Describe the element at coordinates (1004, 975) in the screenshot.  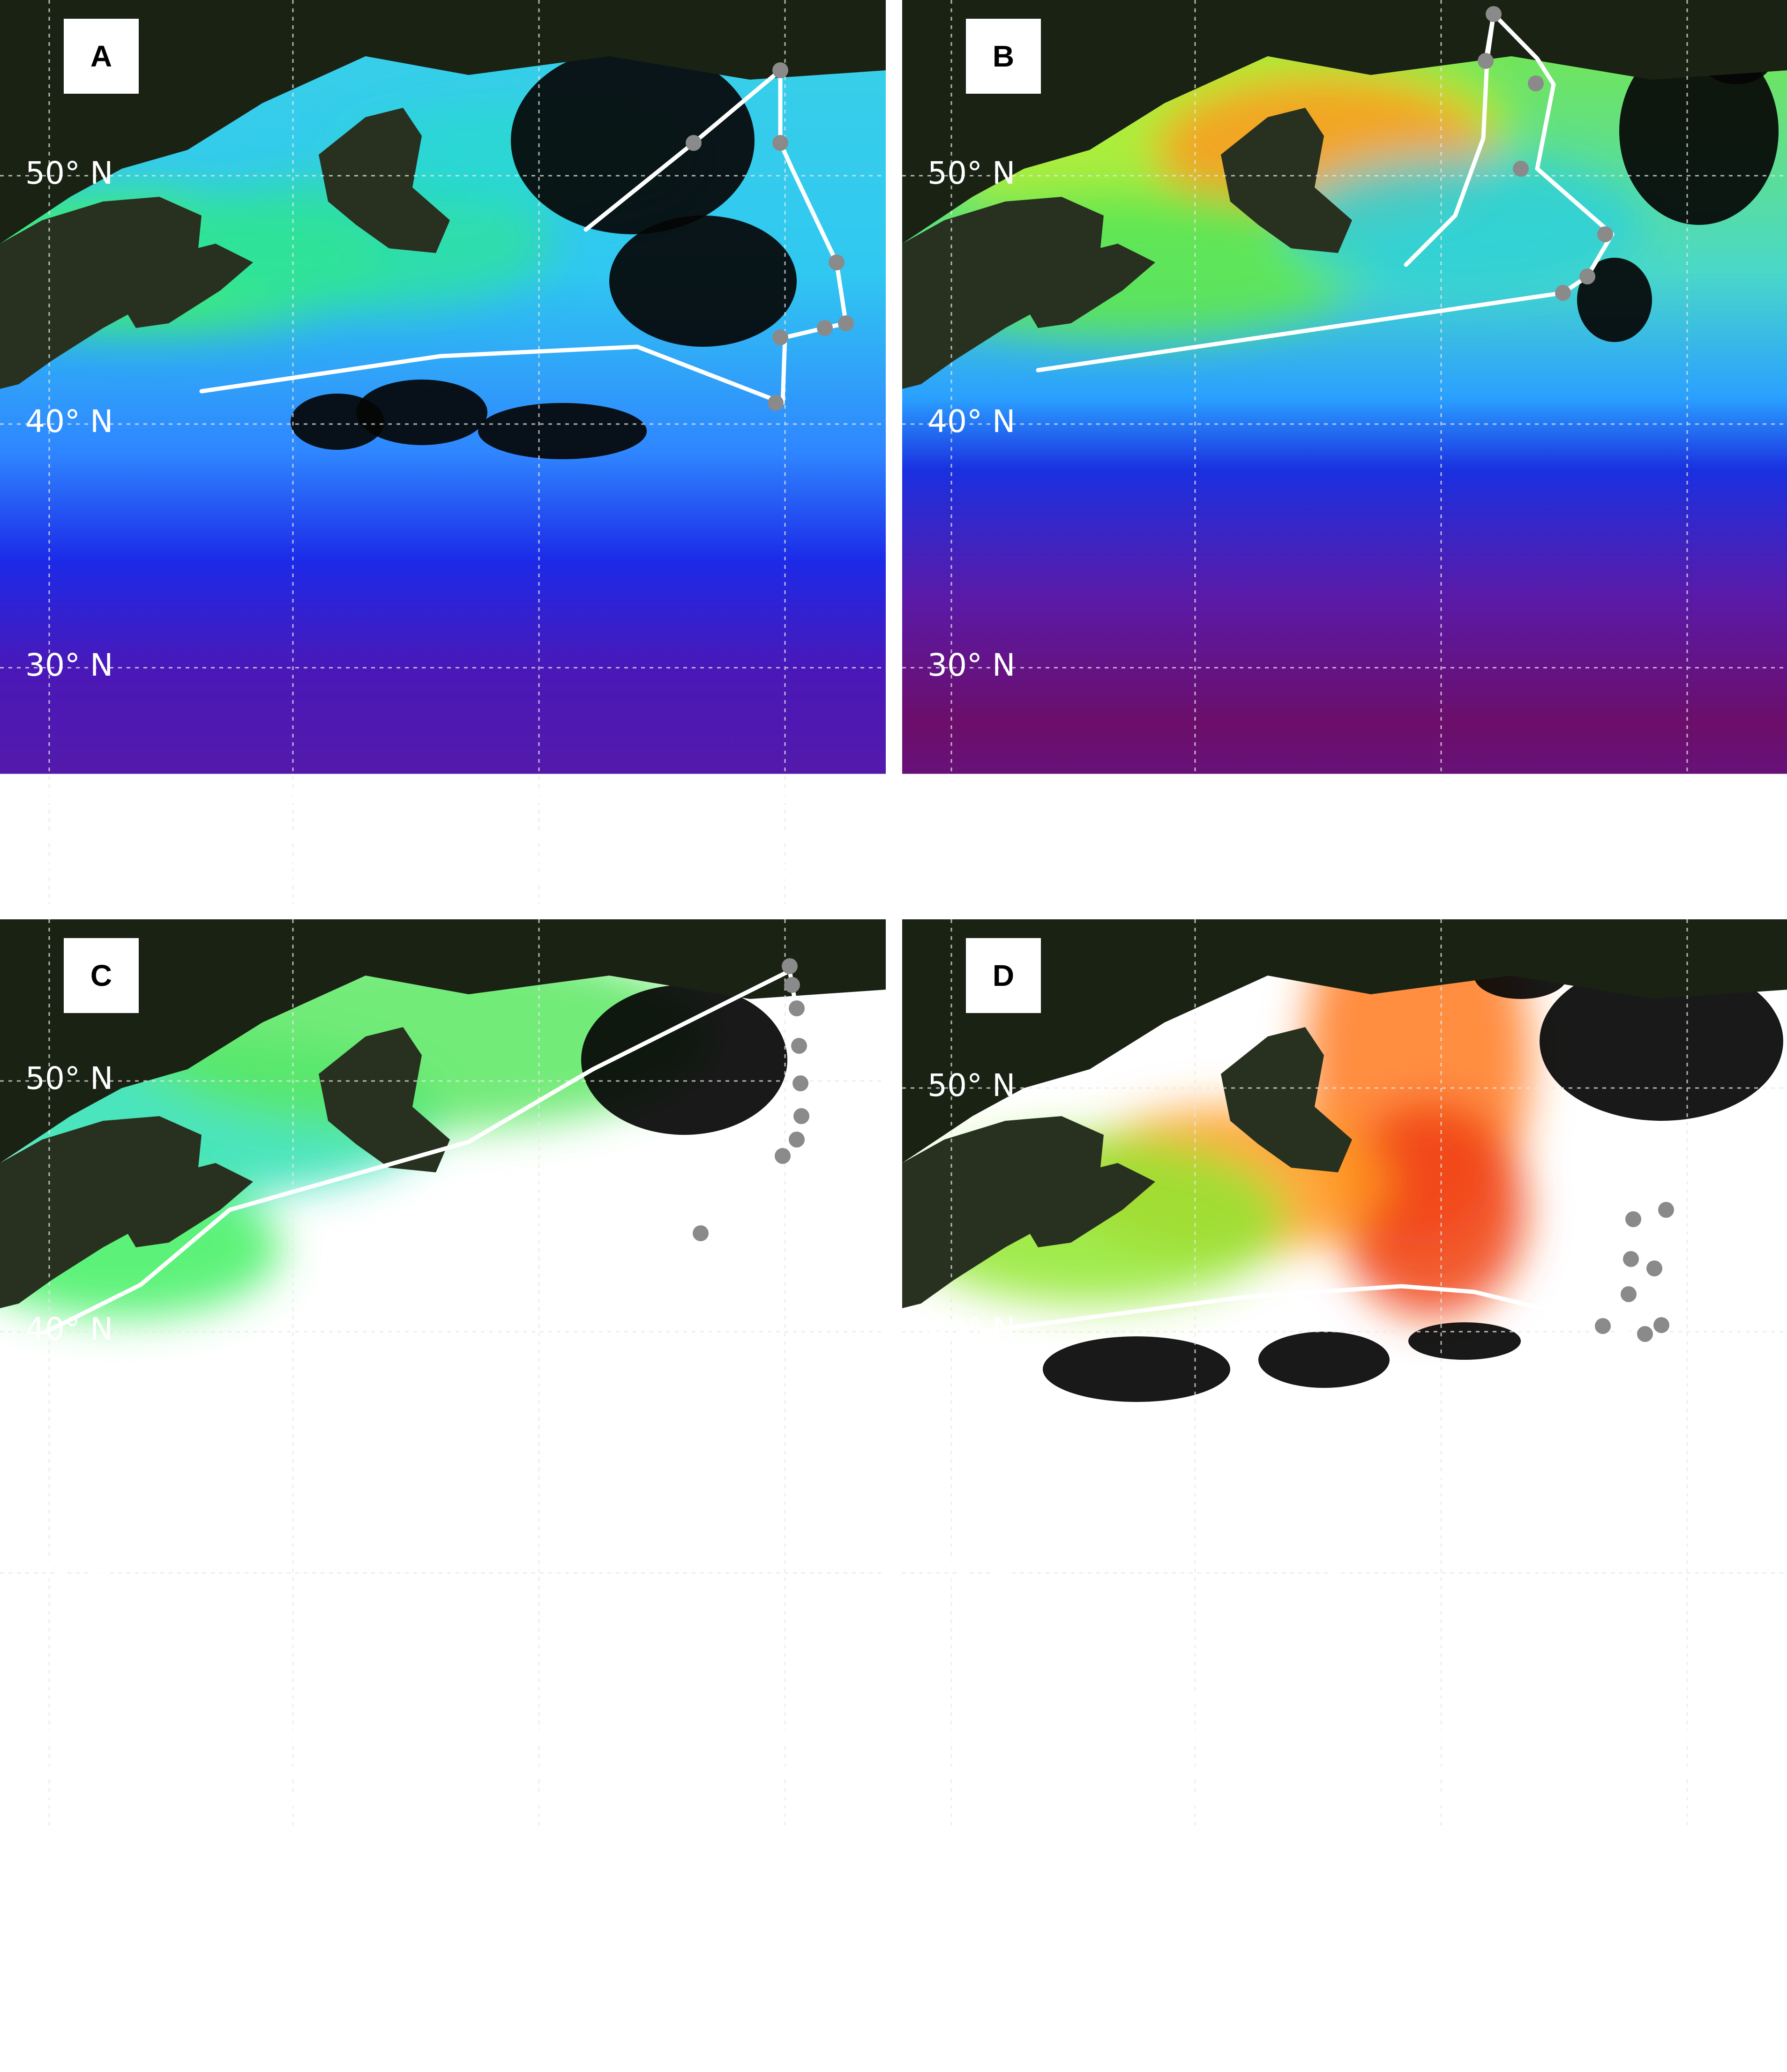
I see `panel-label-d: D` at that location.